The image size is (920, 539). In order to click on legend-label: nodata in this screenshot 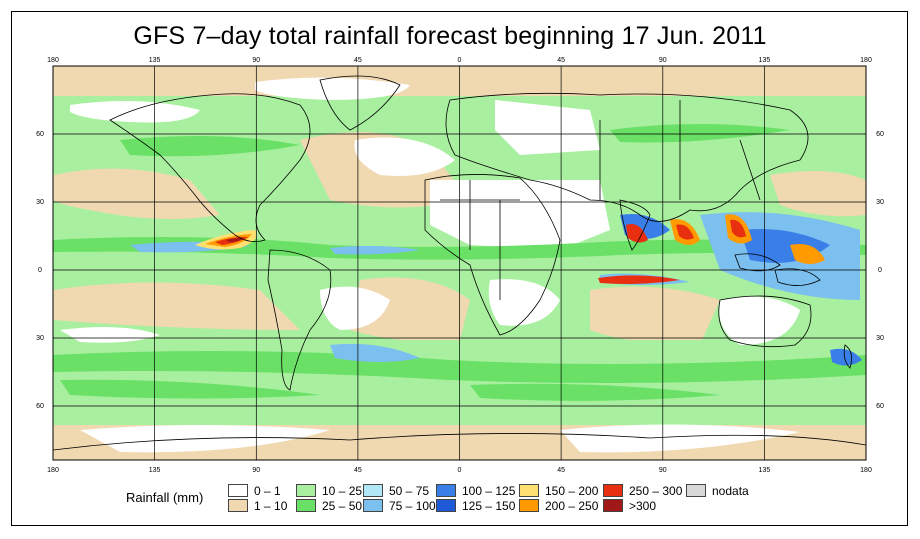, I will do `click(730, 491)`.